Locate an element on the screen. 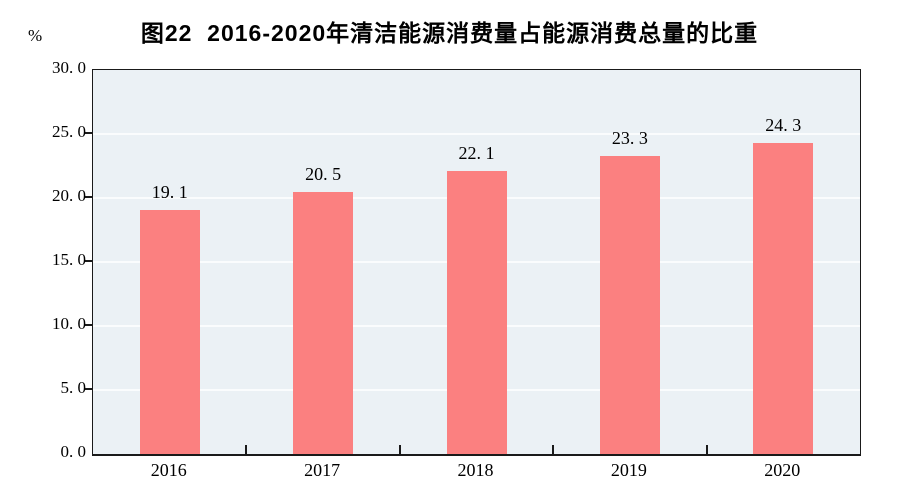 This screenshot has width=899, height=501. y-tick-label-10: 10. 0 is located at coordinates (69, 323).